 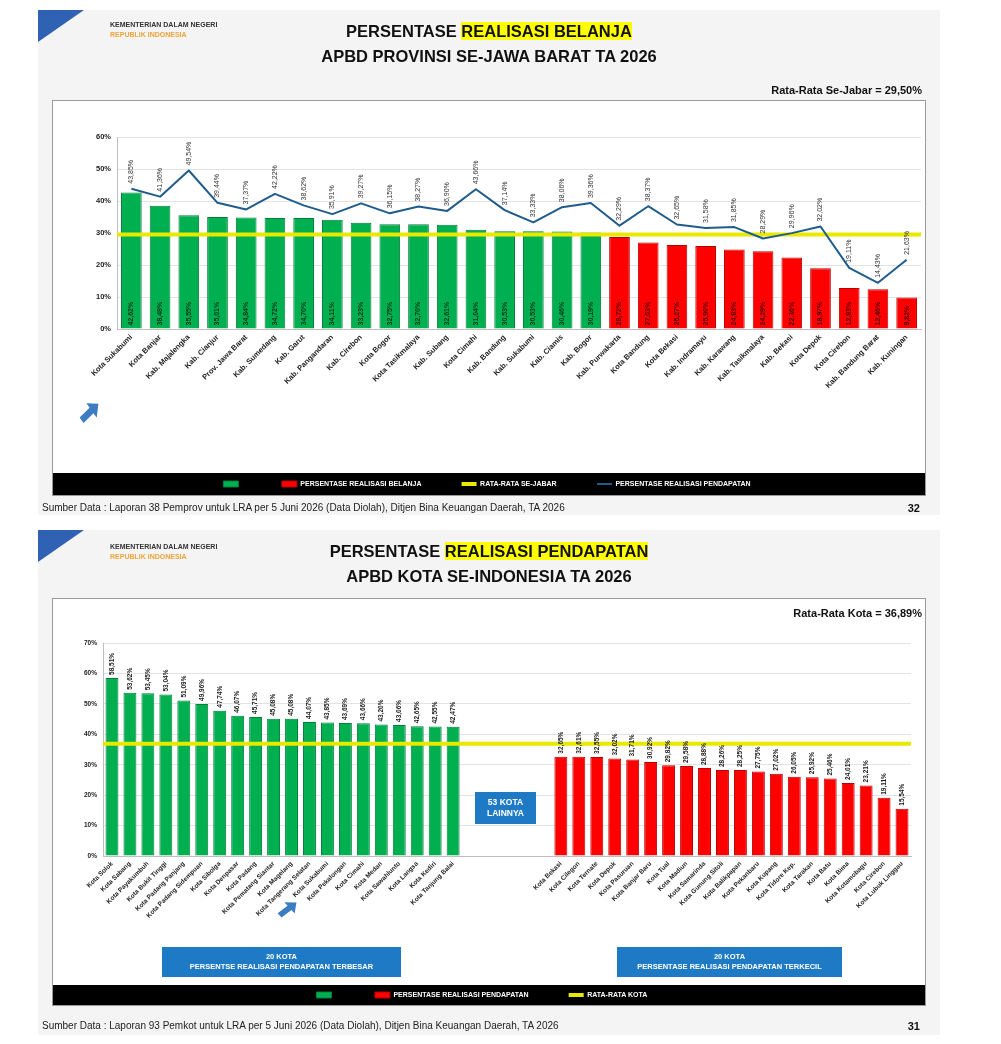 I want to click on chart-title: PERSENTASE REALISASI PENDAPATAN, so click(x=489, y=551).